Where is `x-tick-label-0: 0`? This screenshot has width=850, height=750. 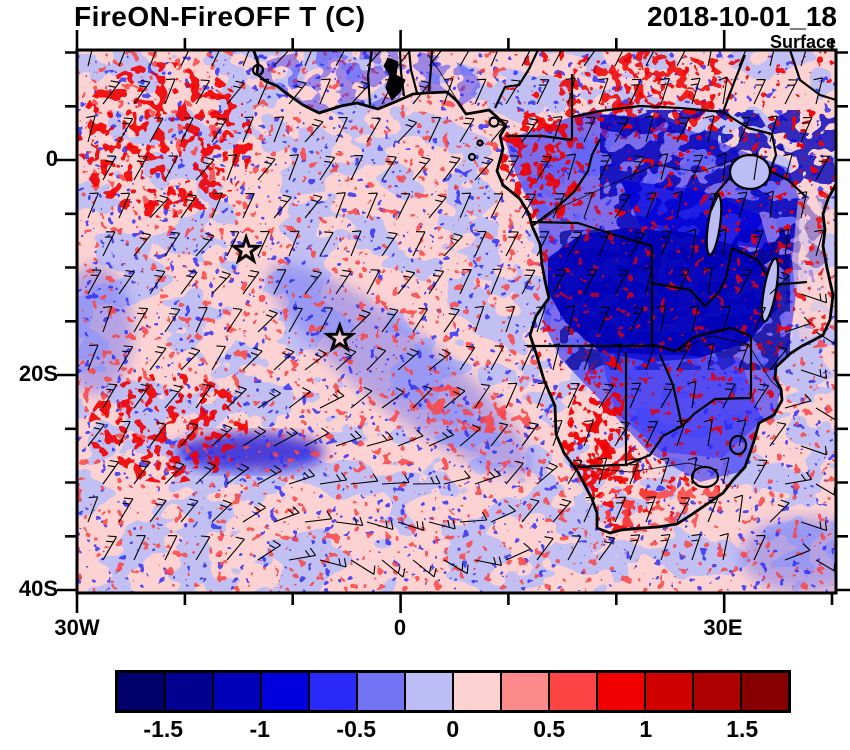 x-tick-label-0: 0 is located at coordinates (400, 627).